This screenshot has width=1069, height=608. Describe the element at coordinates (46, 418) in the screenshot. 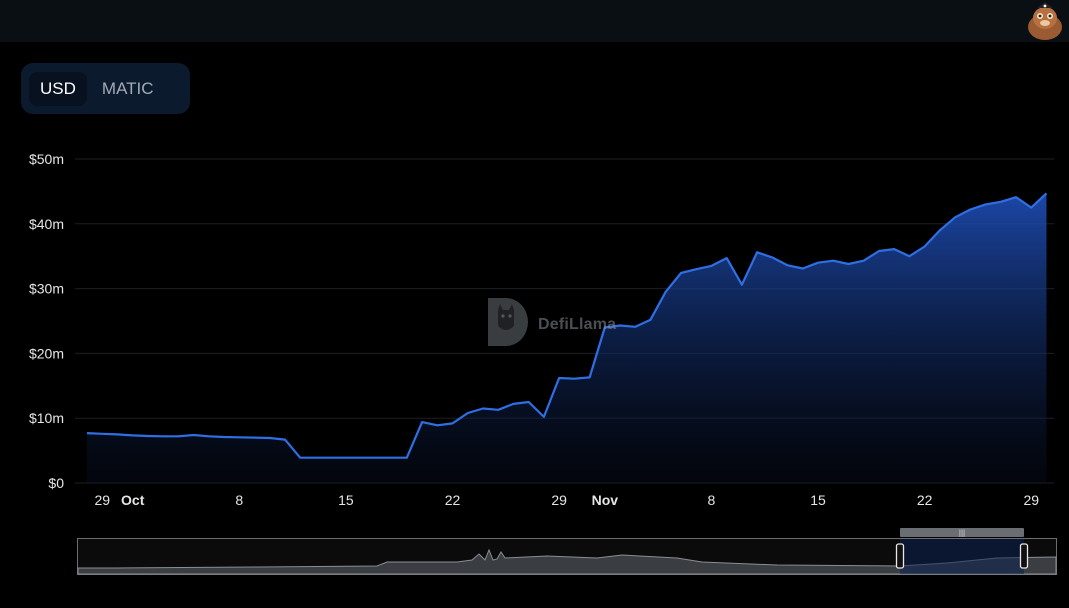

I see `y-tick-label: $10m` at that location.